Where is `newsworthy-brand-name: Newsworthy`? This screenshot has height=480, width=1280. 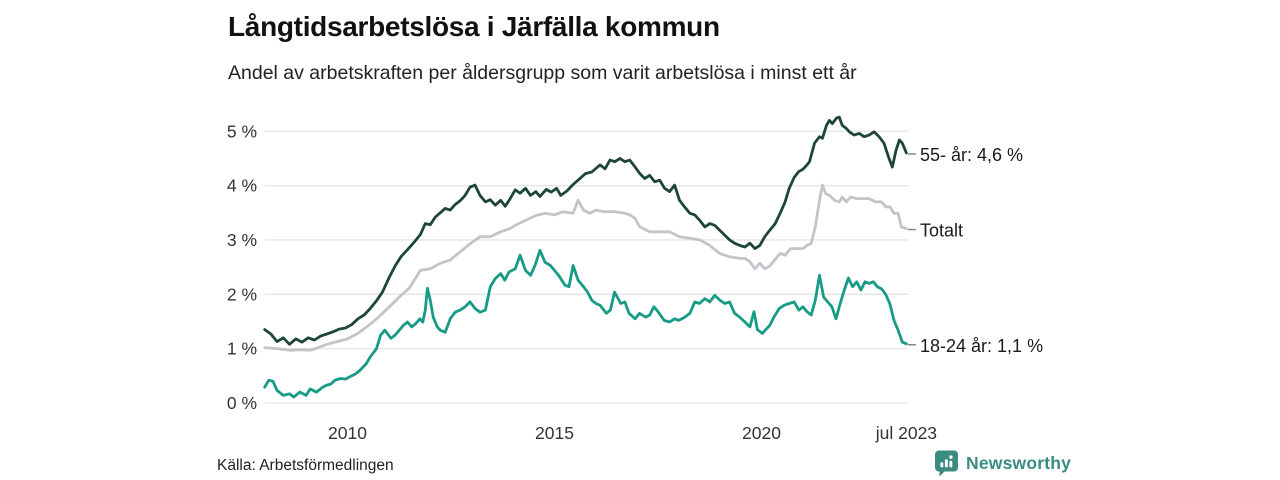
newsworthy-brand-name: Newsworthy is located at coordinates (1019, 463).